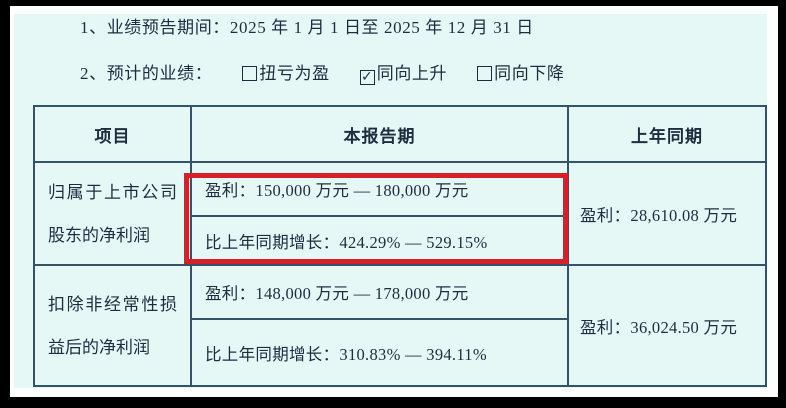 The width and height of the screenshot is (786, 408). What do you see at coordinates (112, 134) in the screenshot?
I see `header-item: 项目` at bounding box center [112, 134].